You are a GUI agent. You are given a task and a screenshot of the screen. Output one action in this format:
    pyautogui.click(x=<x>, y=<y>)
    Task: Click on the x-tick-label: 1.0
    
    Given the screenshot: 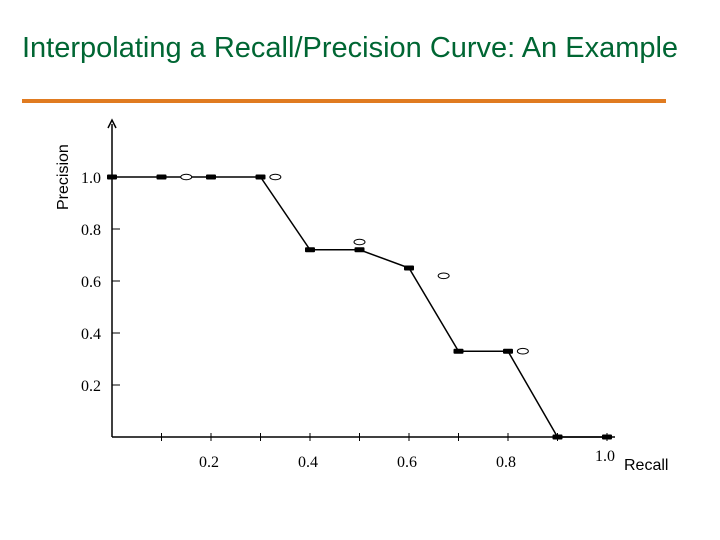 What is the action you would take?
    pyautogui.click(x=605, y=456)
    